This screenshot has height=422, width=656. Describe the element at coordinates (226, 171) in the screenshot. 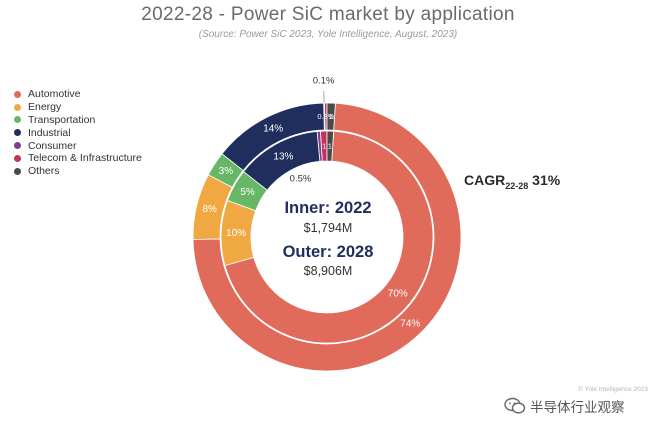

I see `outer-label-transportation: 3%` at that location.